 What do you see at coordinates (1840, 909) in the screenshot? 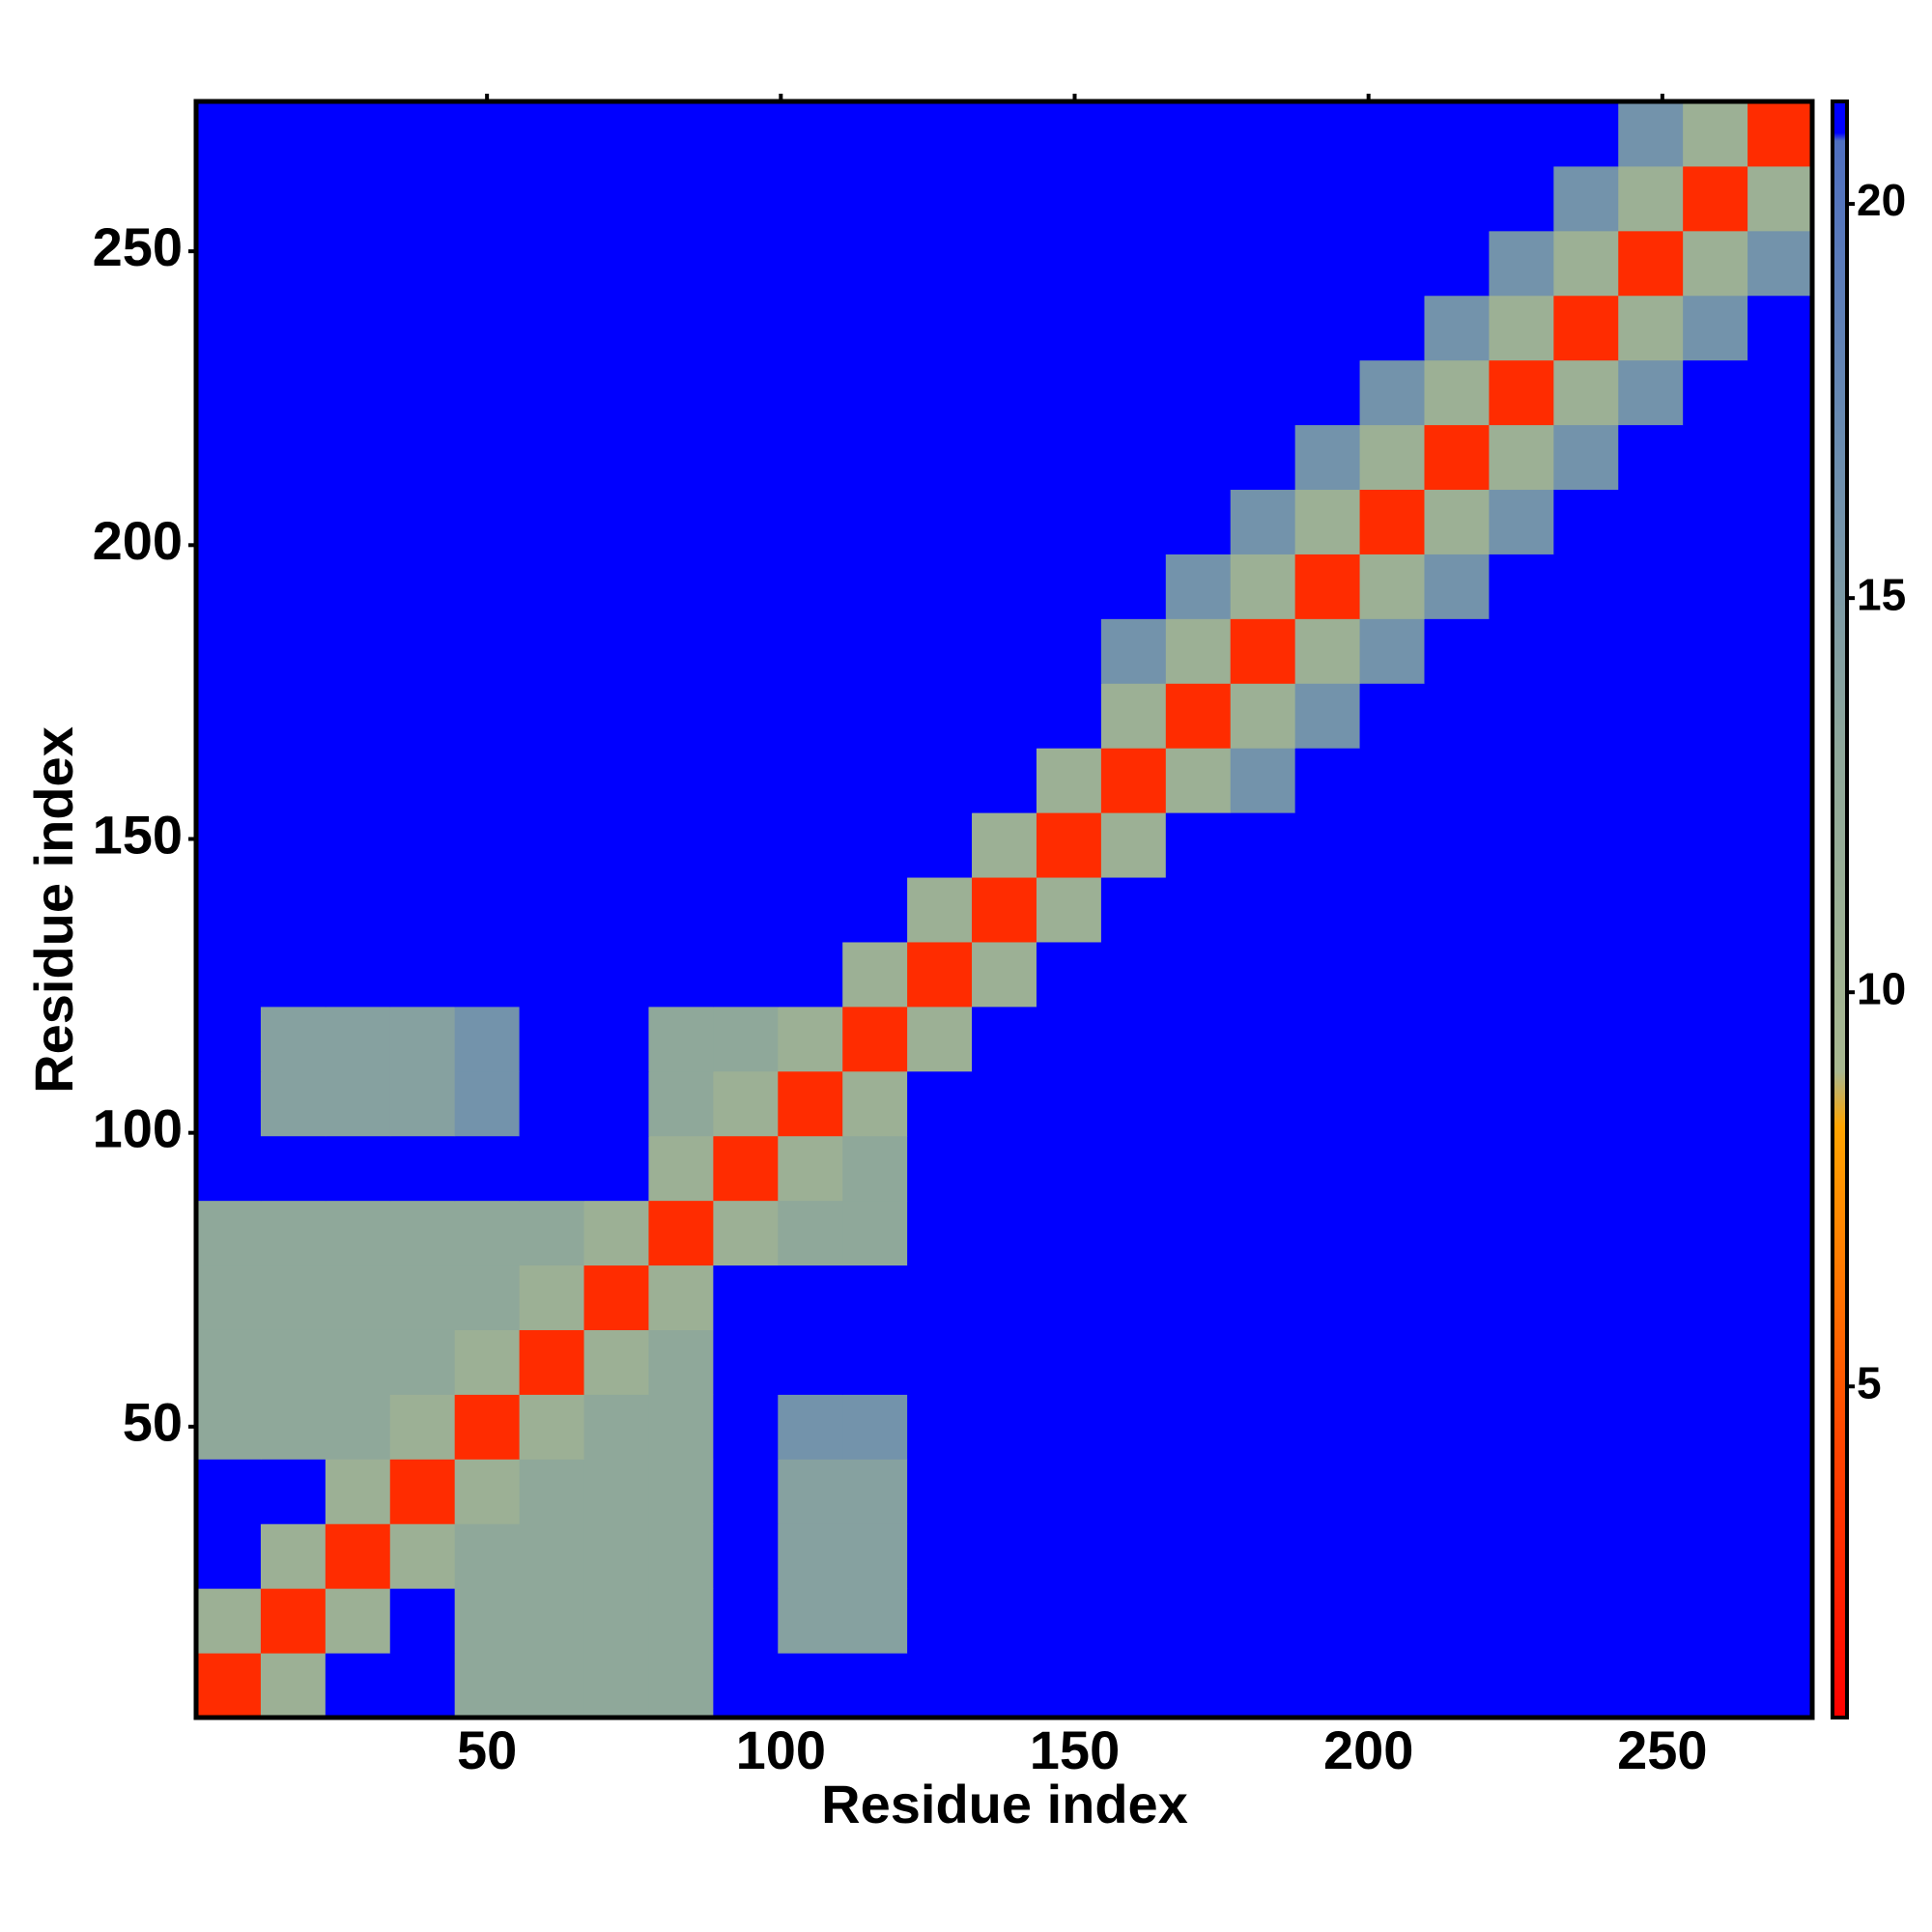
I see `colorbar` at bounding box center [1840, 909].